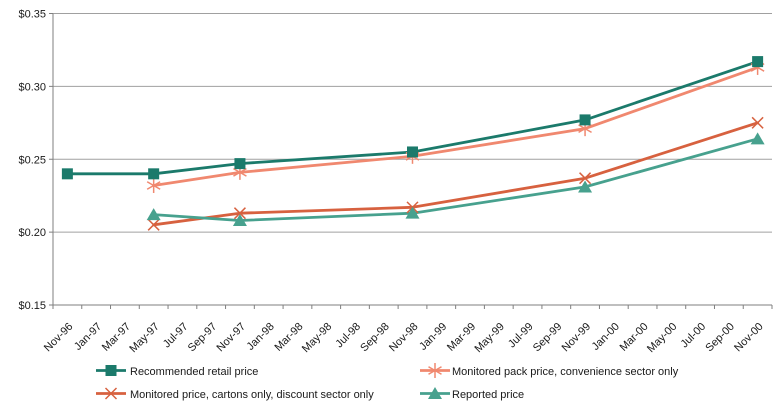 The height and width of the screenshot is (405, 783). I want to click on x-axis-label: Nov-00, so click(749, 338).